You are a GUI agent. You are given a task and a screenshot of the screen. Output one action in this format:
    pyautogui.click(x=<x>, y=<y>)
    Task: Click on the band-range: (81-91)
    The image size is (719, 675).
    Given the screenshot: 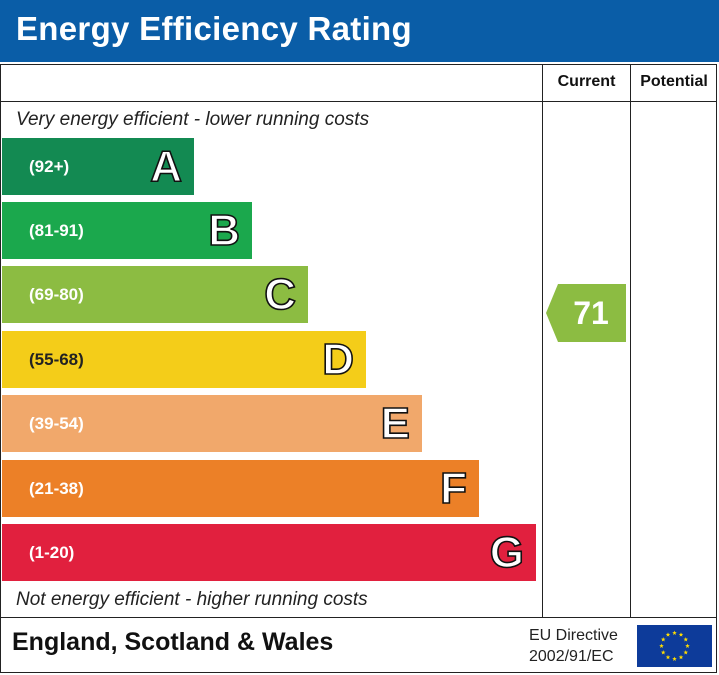 What is the action you would take?
    pyautogui.click(x=56, y=230)
    